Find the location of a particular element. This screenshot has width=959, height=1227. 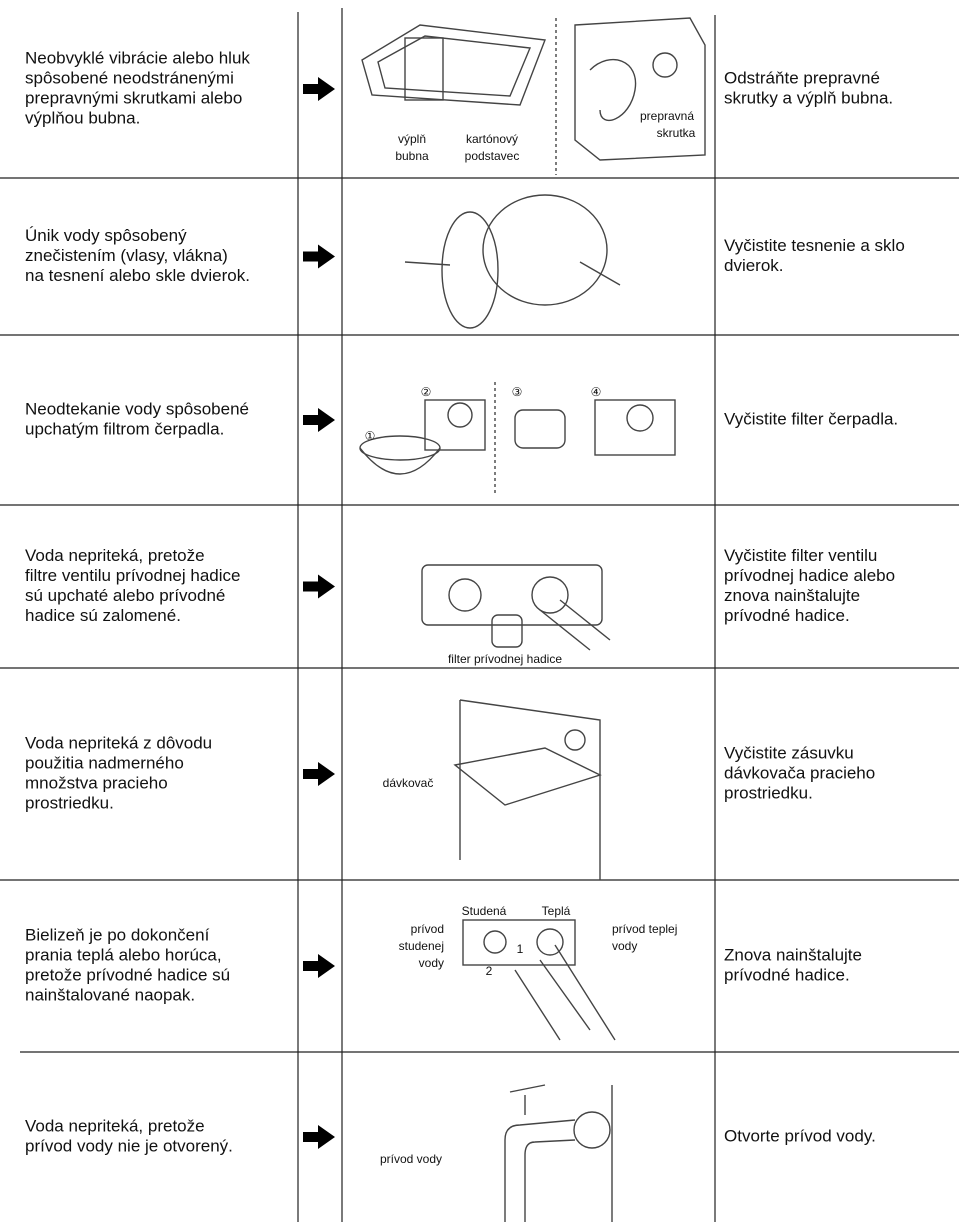

problem-line: nainštalované naopak. is located at coordinates (110, 994).